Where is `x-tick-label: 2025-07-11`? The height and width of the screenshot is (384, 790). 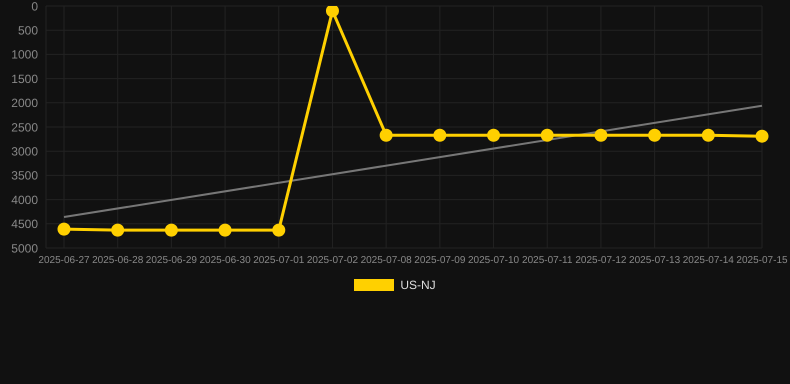 x-tick-label: 2025-07-11 is located at coordinates (547, 260).